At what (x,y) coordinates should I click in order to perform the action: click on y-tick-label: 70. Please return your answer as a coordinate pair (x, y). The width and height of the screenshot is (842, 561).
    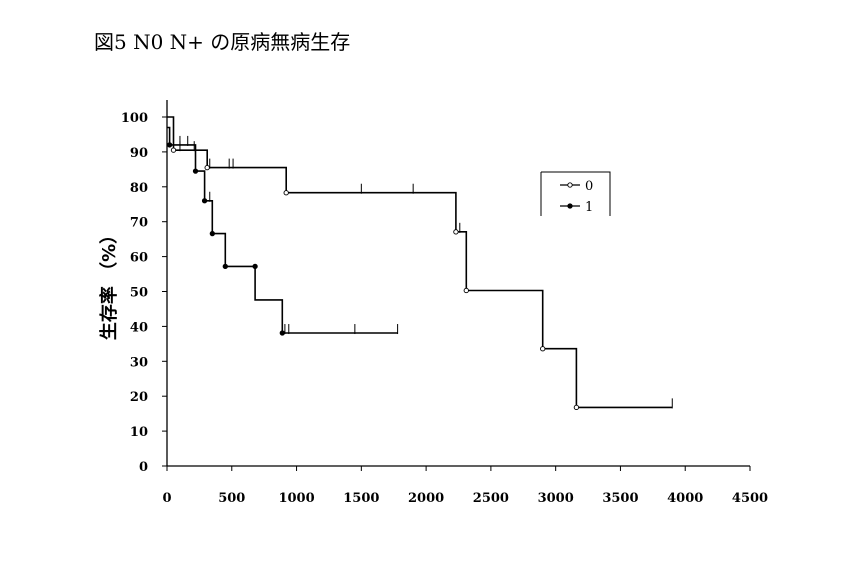
    Looking at the image, I should click on (139, 223).